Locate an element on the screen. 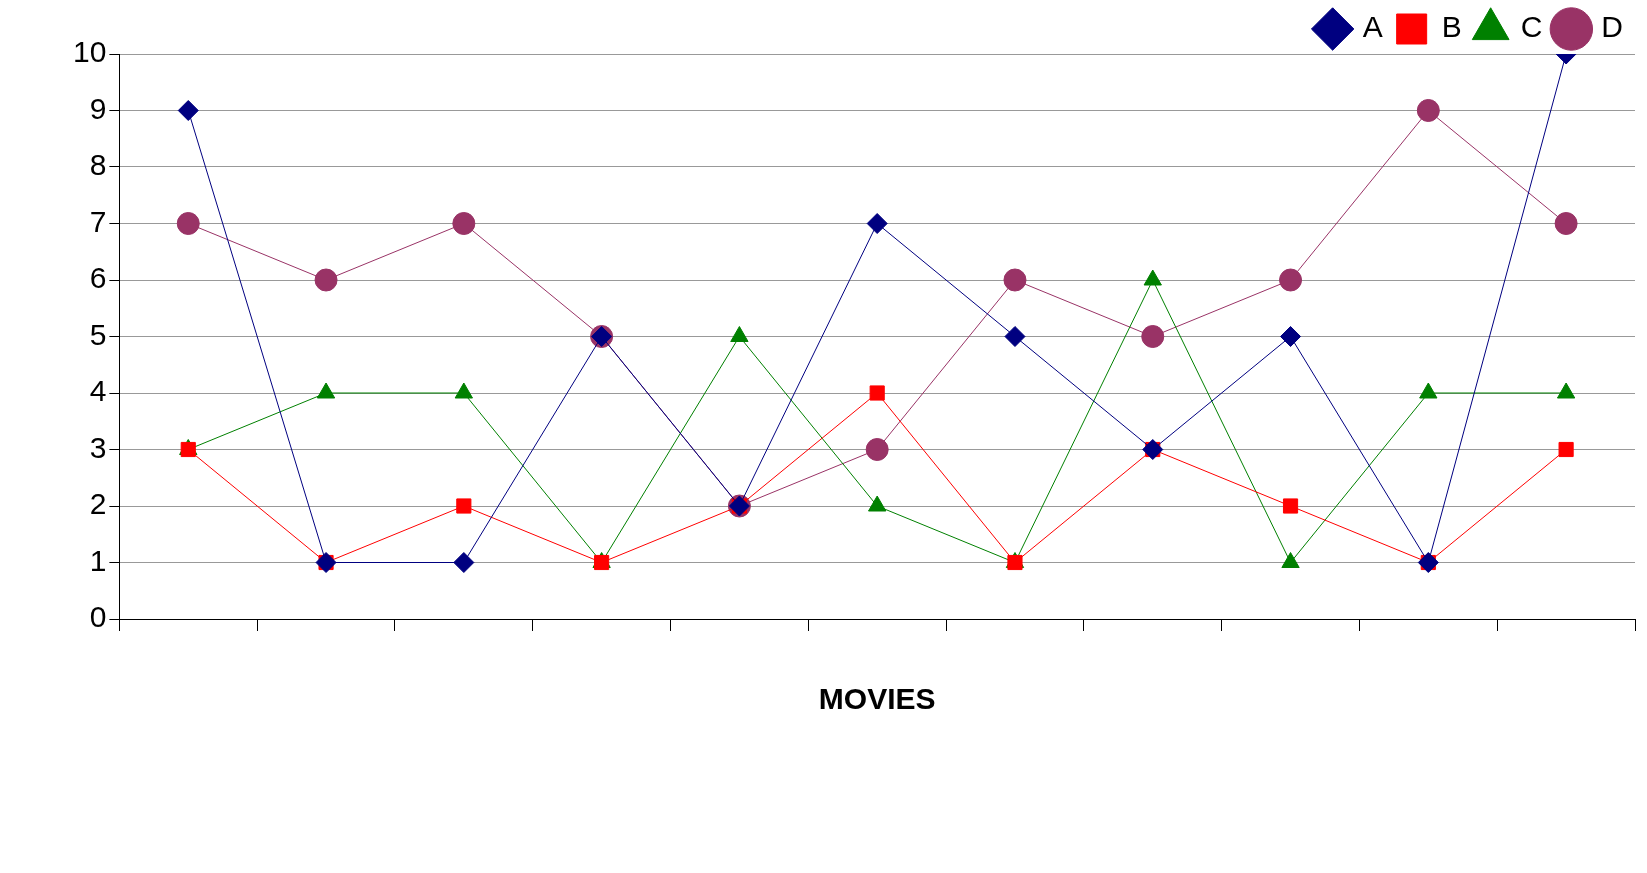 This screenshot has height=873, width=1647. y-tick-label: 4 is located at coordinates (98, 391).